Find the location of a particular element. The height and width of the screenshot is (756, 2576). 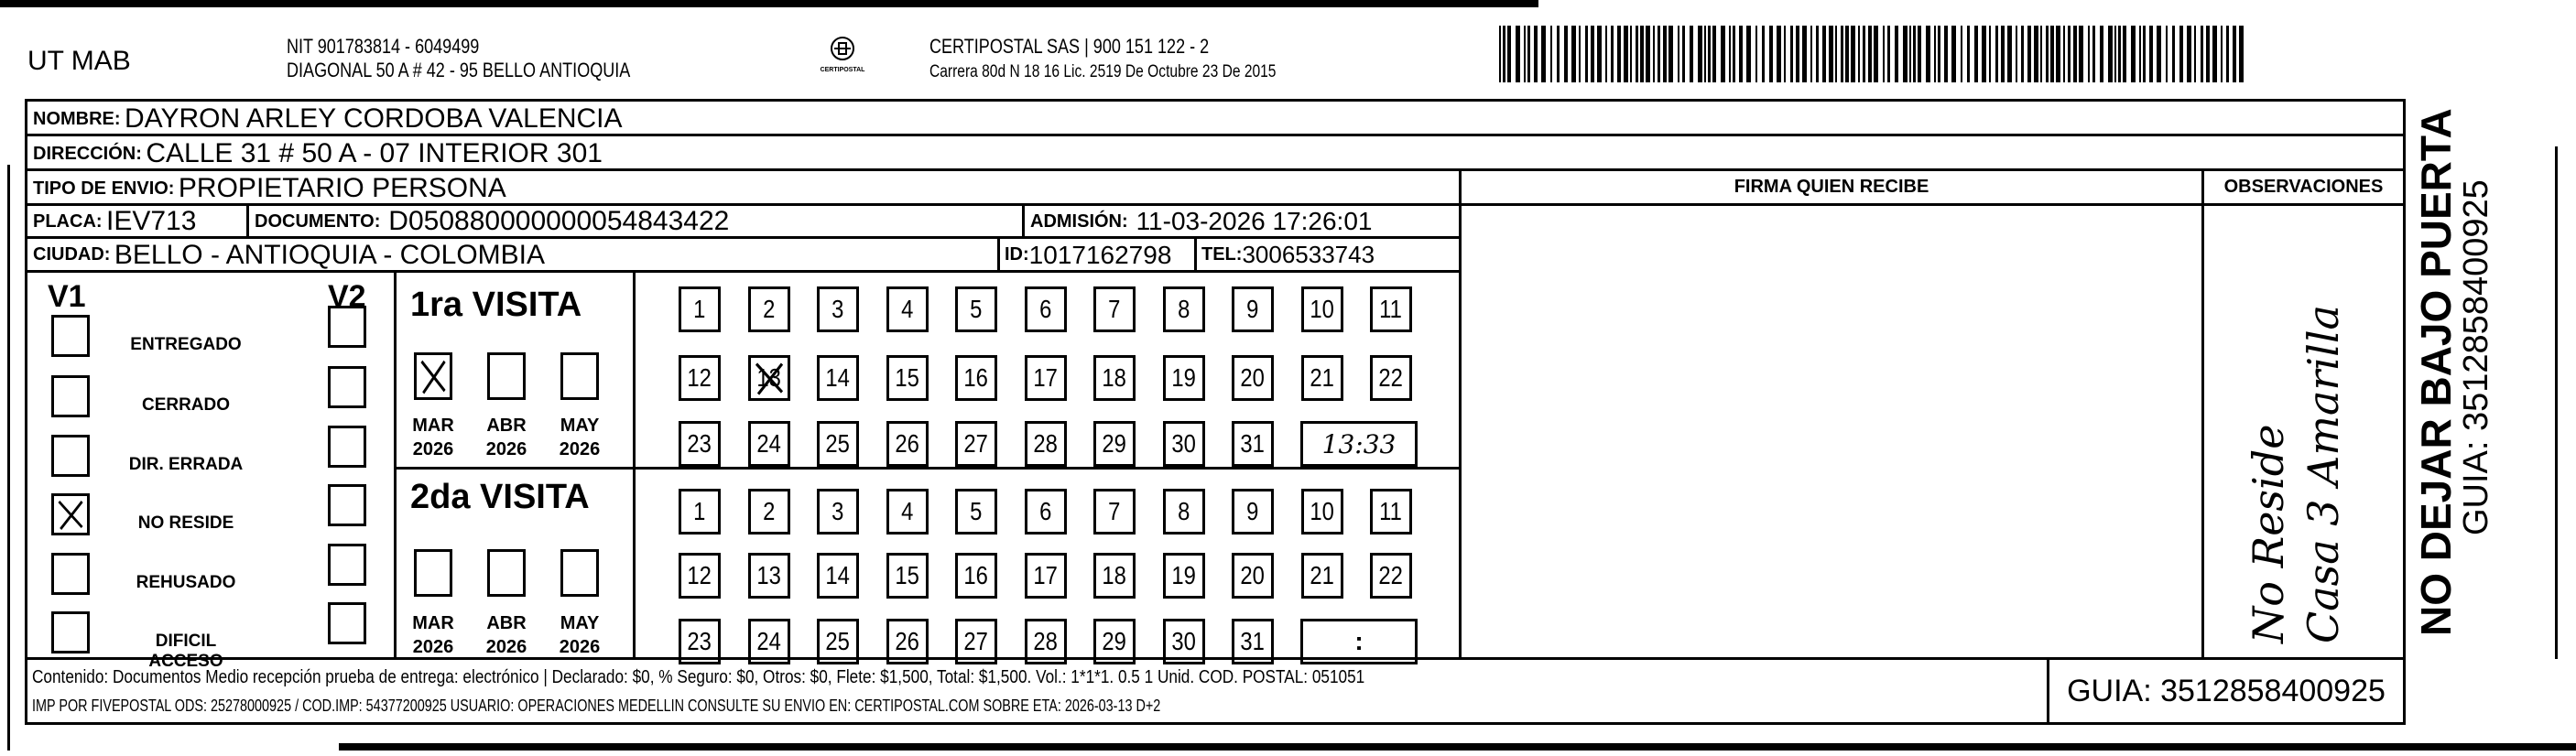

documento-cell: DOCUMENTO: D050880000000054843422 is located at coordinates (635, 221).